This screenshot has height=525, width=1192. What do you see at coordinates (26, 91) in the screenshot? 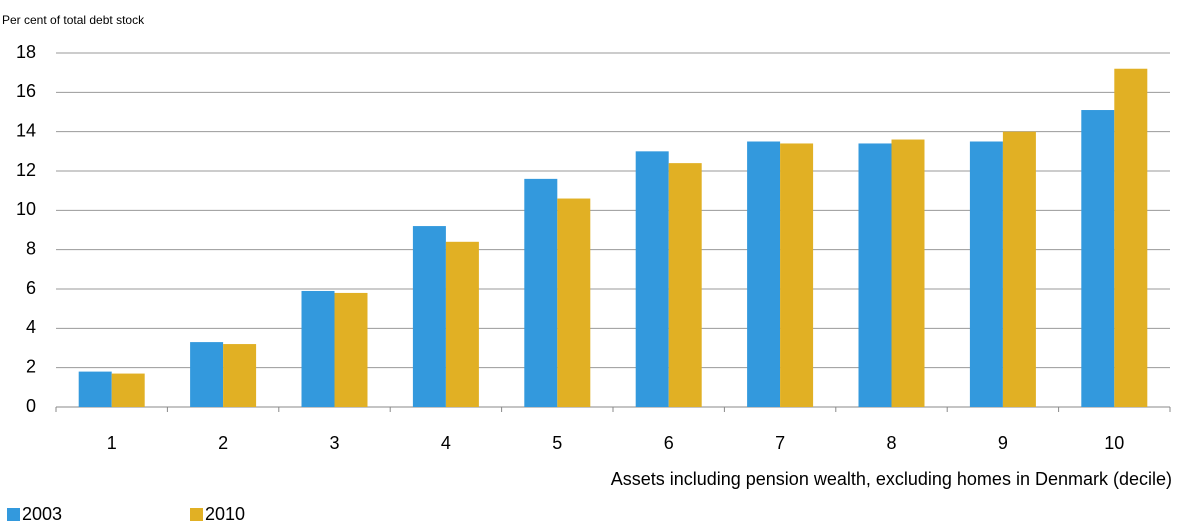
I see `y-tick-label: 16` at bounding box center [26, 91].